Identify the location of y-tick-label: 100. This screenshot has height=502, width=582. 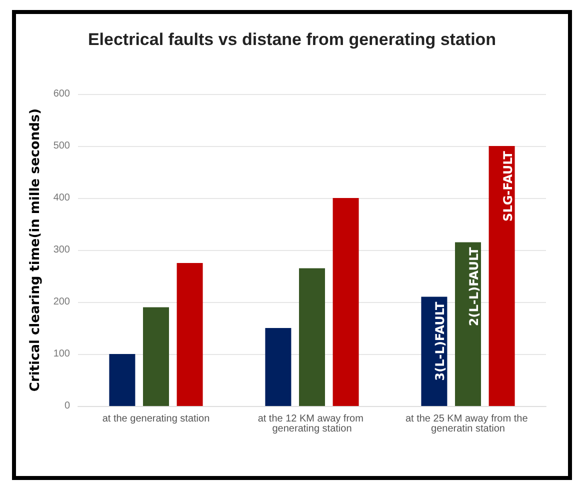
(61, 354).